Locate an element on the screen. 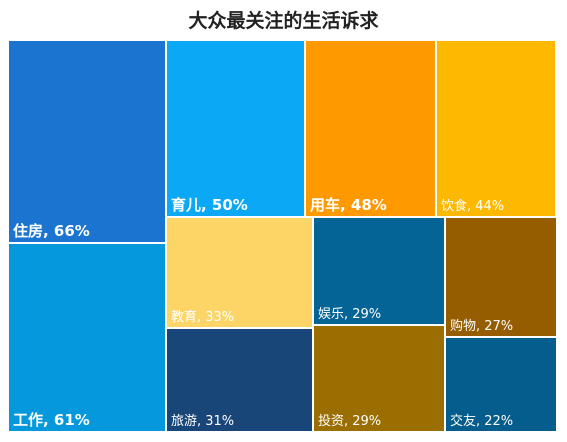 The height and width of the screenshot is (442, 567). treemap-tile-label: 住房, 66% is located at coordinates (51, 231).